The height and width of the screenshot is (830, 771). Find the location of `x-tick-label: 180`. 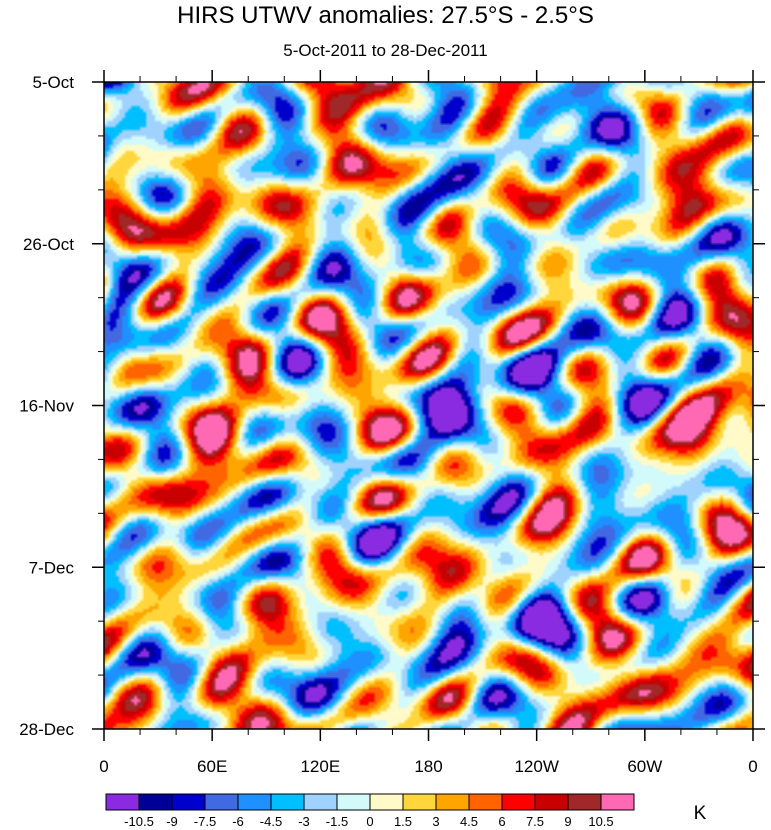

x-tick-label: 180 is located at coordinates (428, 766).